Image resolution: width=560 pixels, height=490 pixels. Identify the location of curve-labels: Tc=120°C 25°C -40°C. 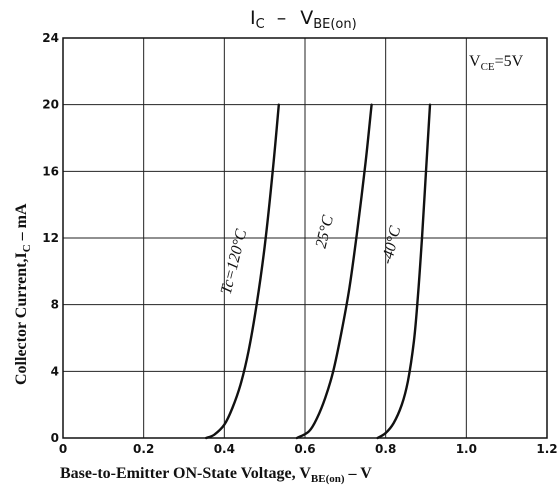
(311, 254).